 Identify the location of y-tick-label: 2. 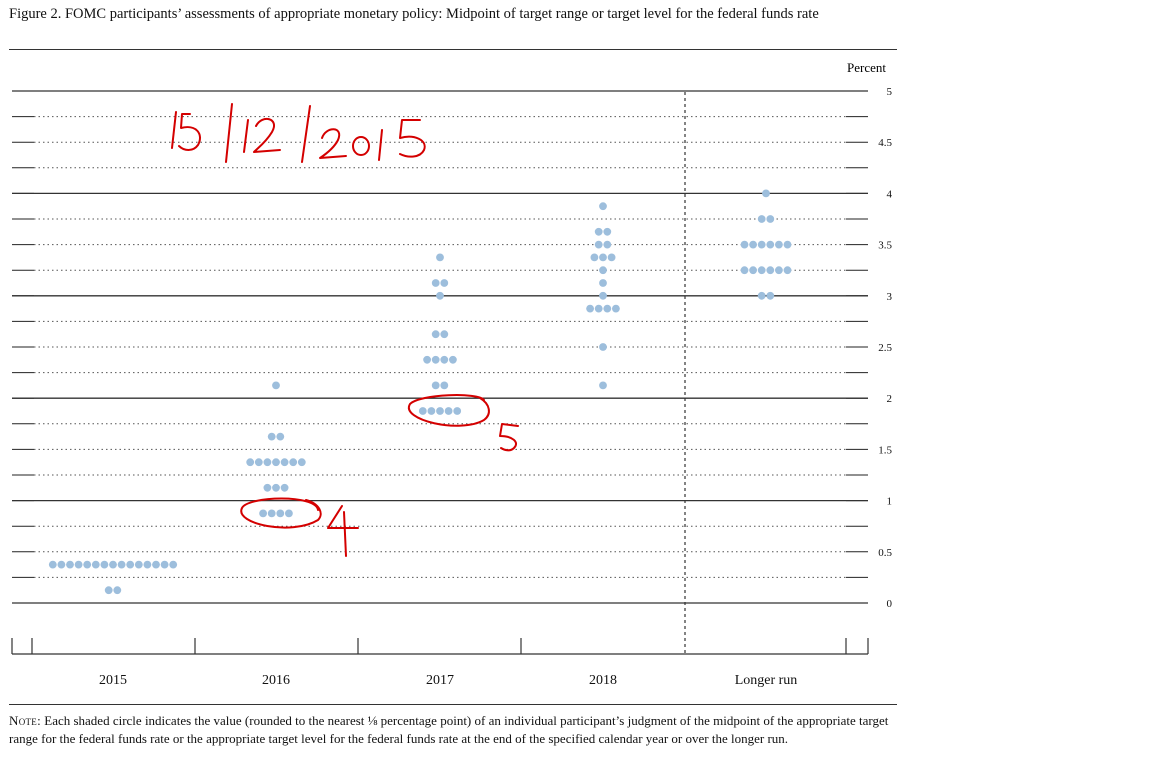
(890, 399).